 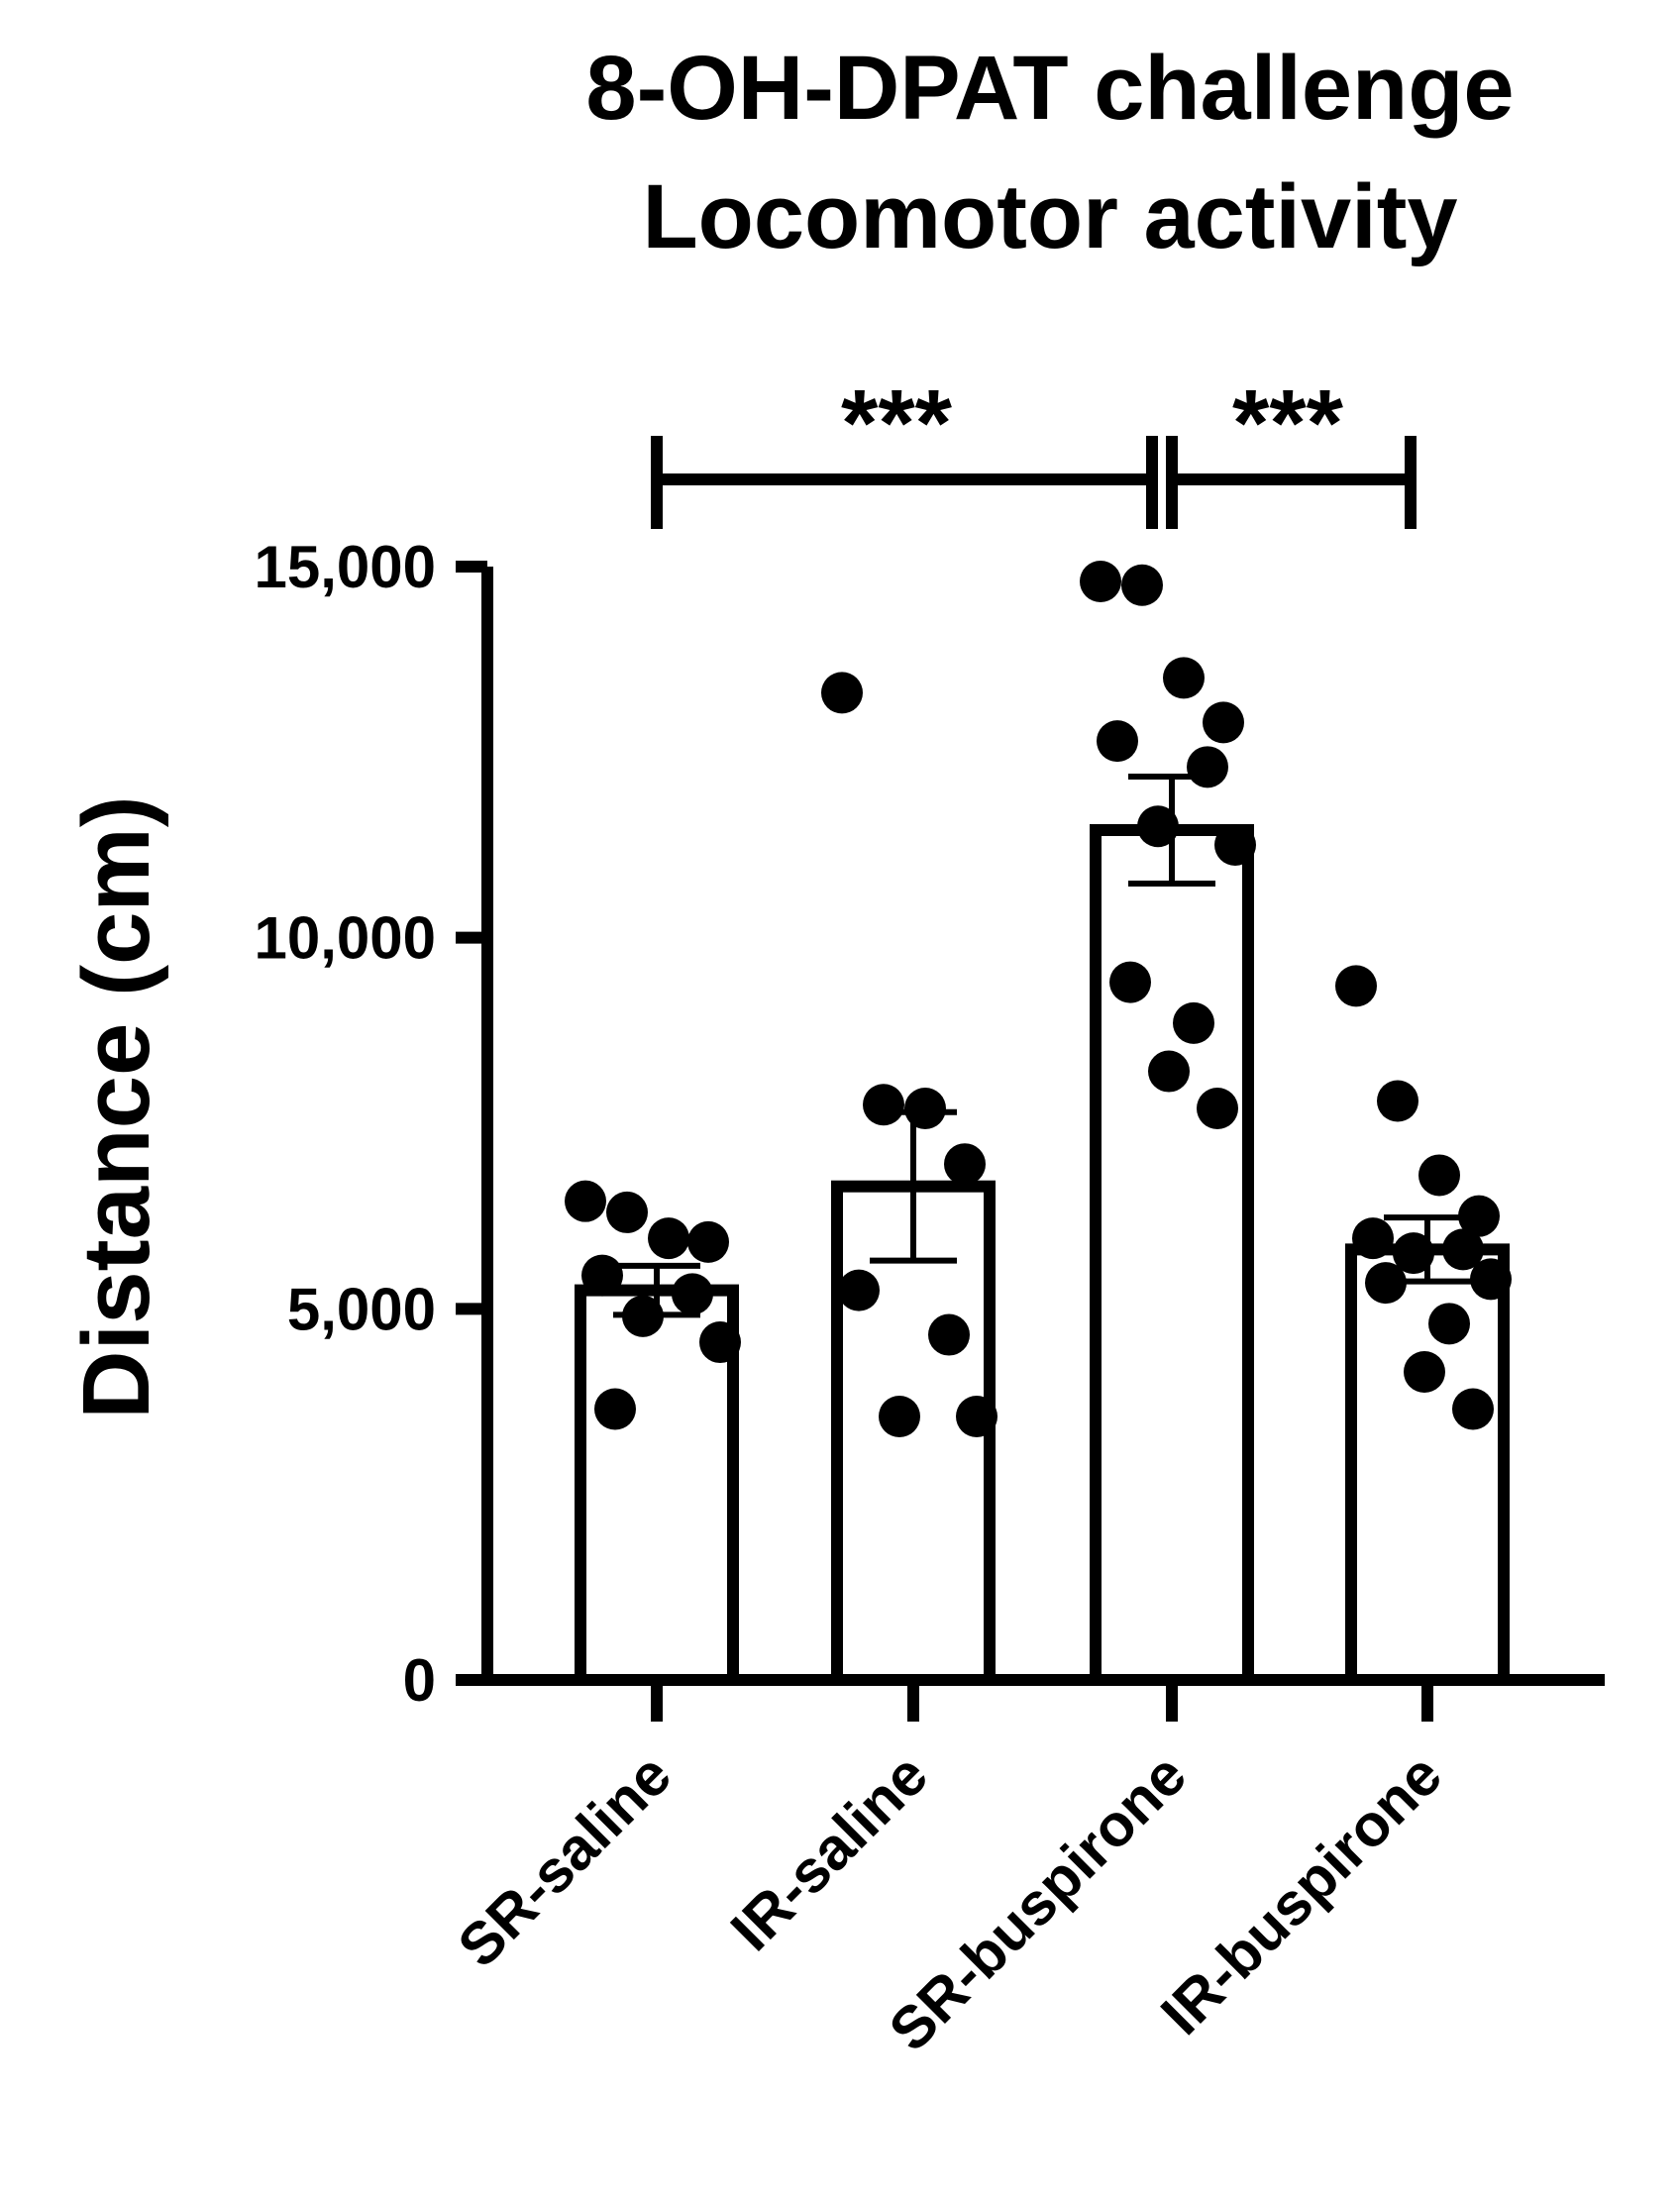 What do you see at coordinates (564, 1860) in the screenshot?
I see `x-tick-label: SR-saline` at bounding box center [564, 1860].